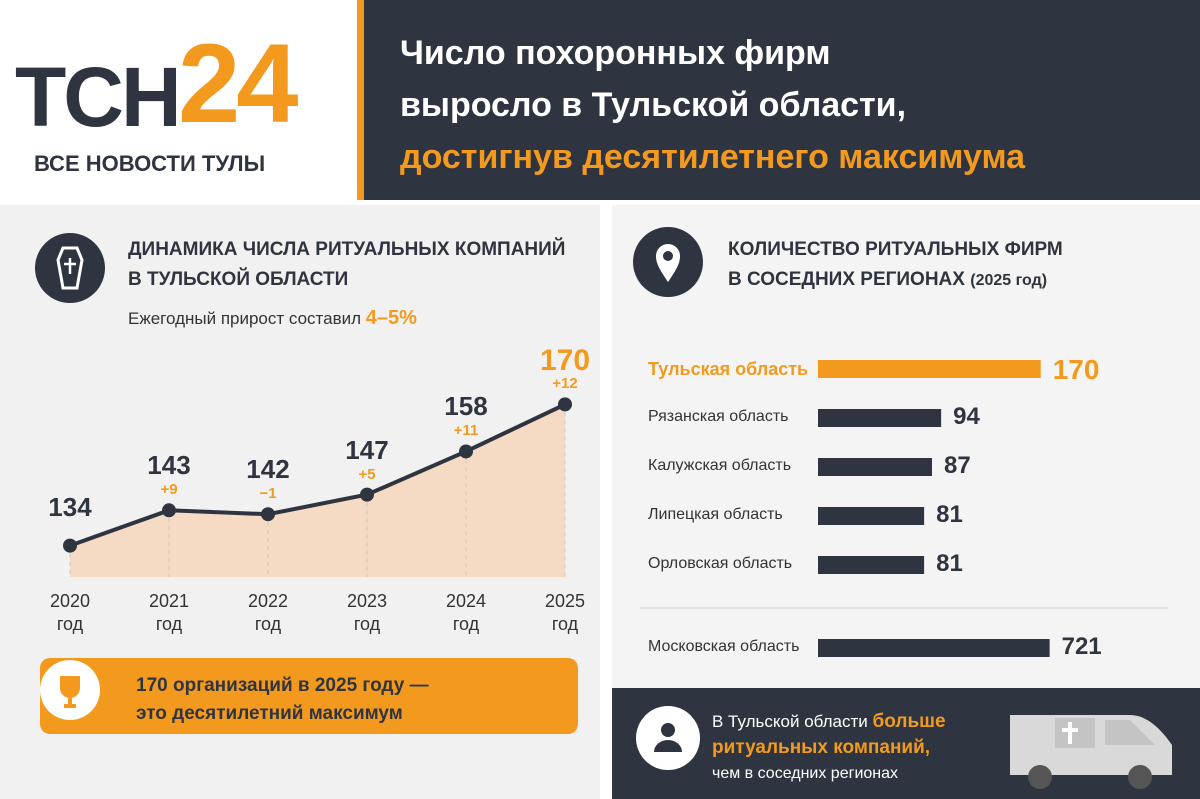 The image size is (1200, 799). I want to click on change-label: +11, so click(466, 431).